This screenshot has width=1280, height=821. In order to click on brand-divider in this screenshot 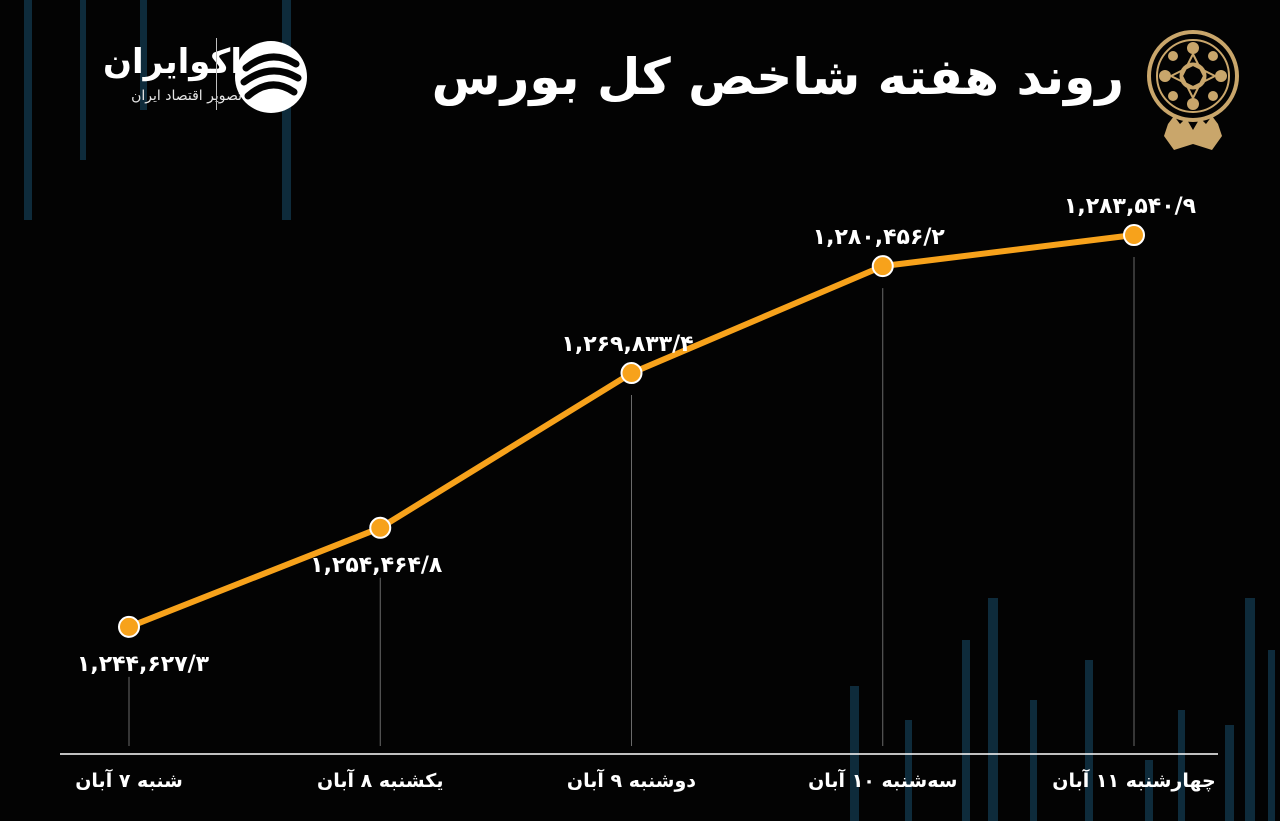, I will do `click(216, 74)`.